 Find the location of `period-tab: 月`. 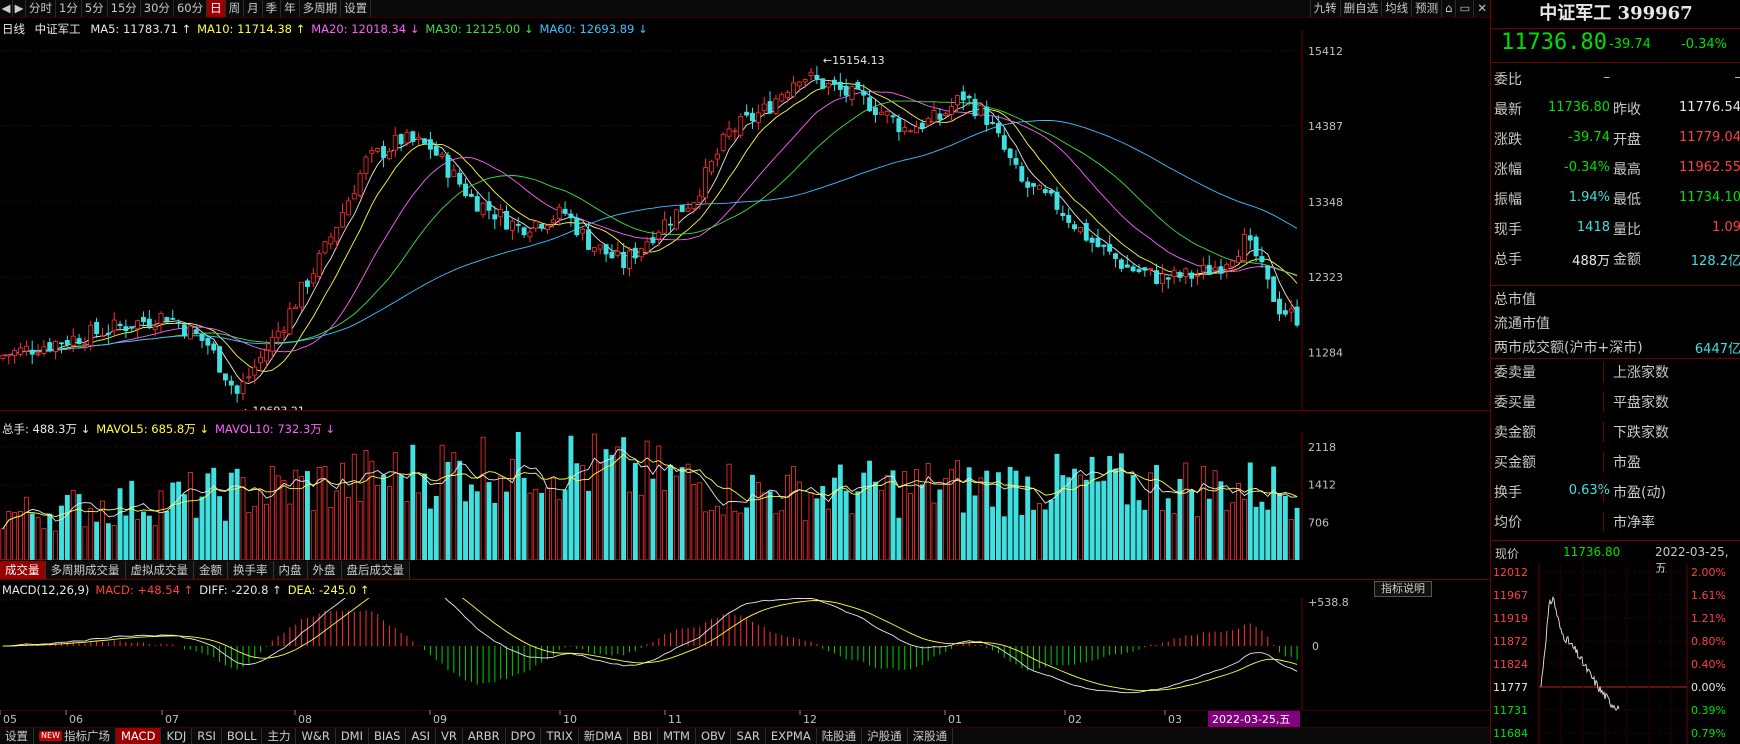

period-tab: 月 is located at coordinates (253, 8).